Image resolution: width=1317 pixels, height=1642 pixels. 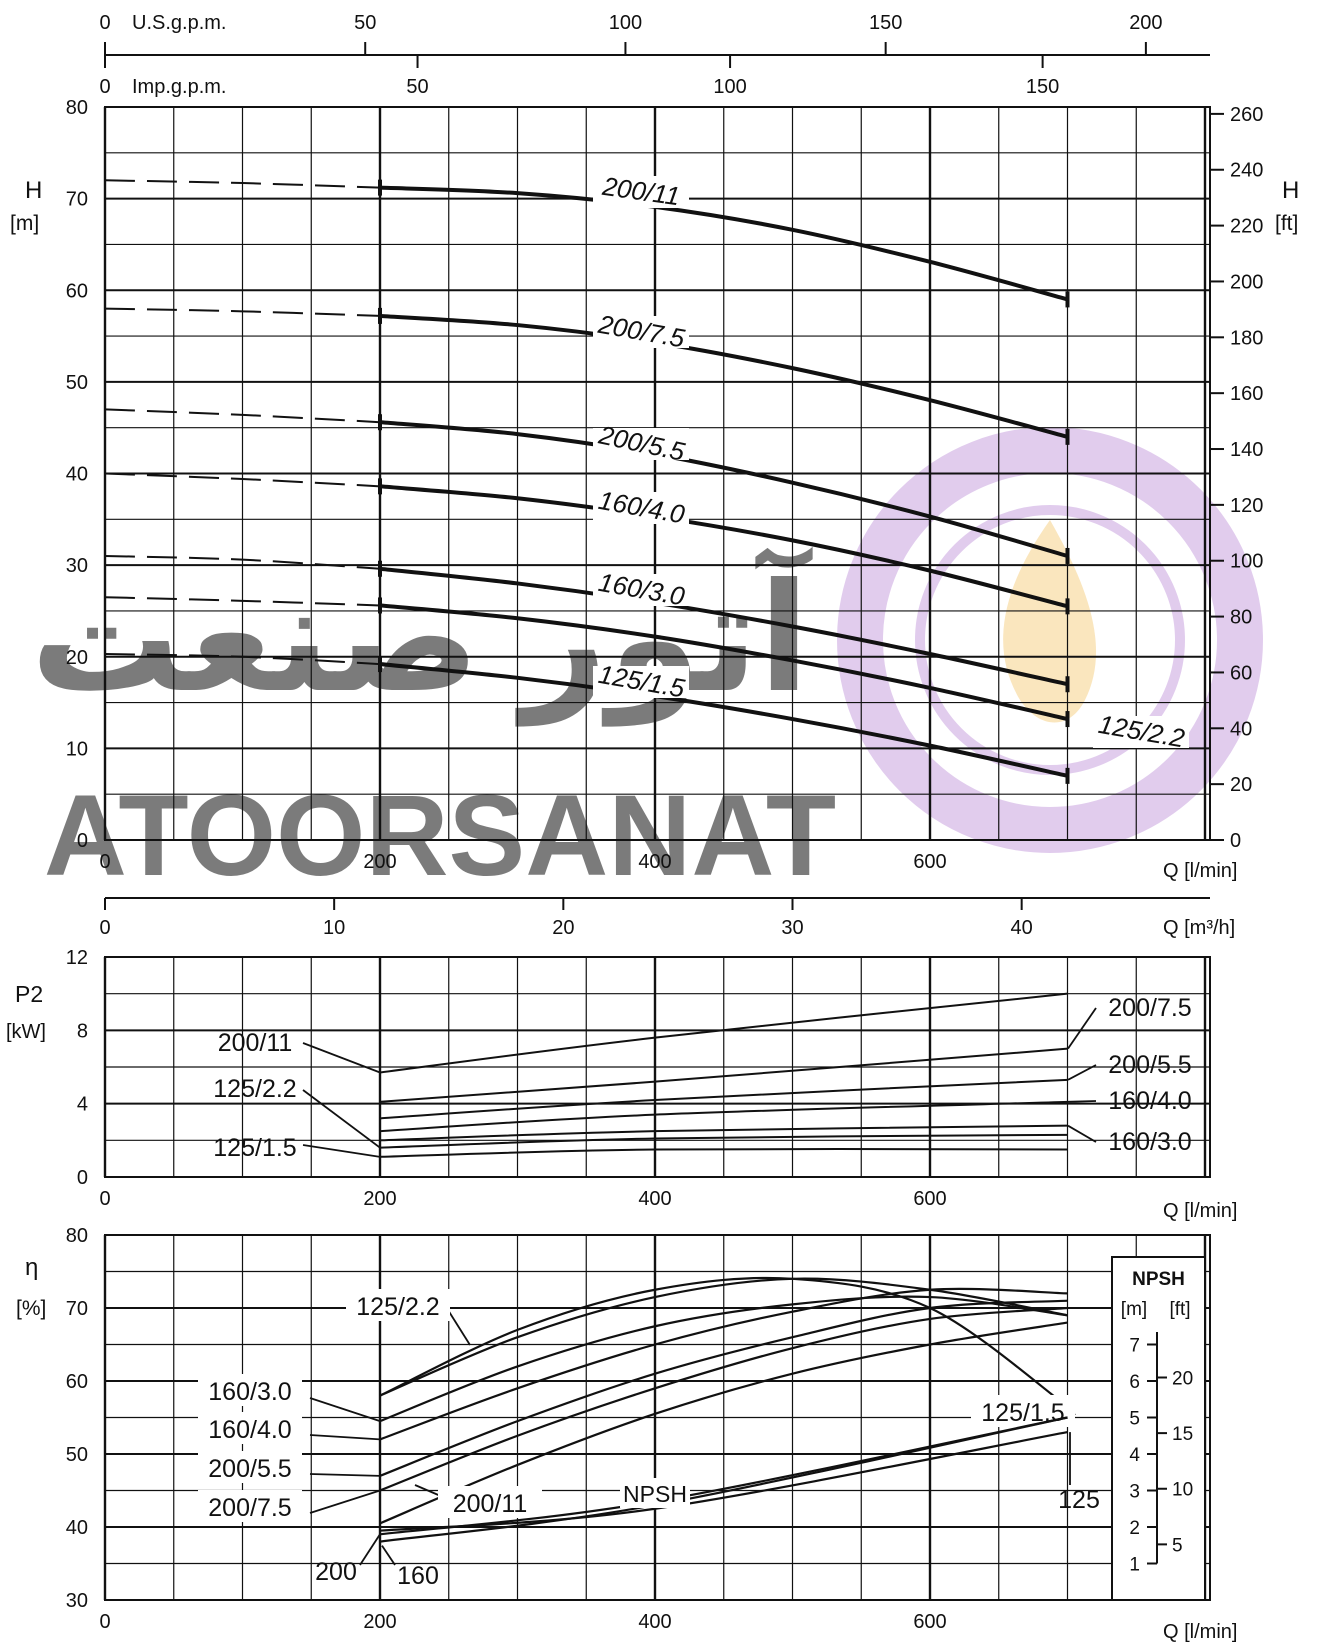 What do you see at coordinates (379, 862) in the screenshot?
I see `x-tick-label: 200` at bounding box center [379, 862].